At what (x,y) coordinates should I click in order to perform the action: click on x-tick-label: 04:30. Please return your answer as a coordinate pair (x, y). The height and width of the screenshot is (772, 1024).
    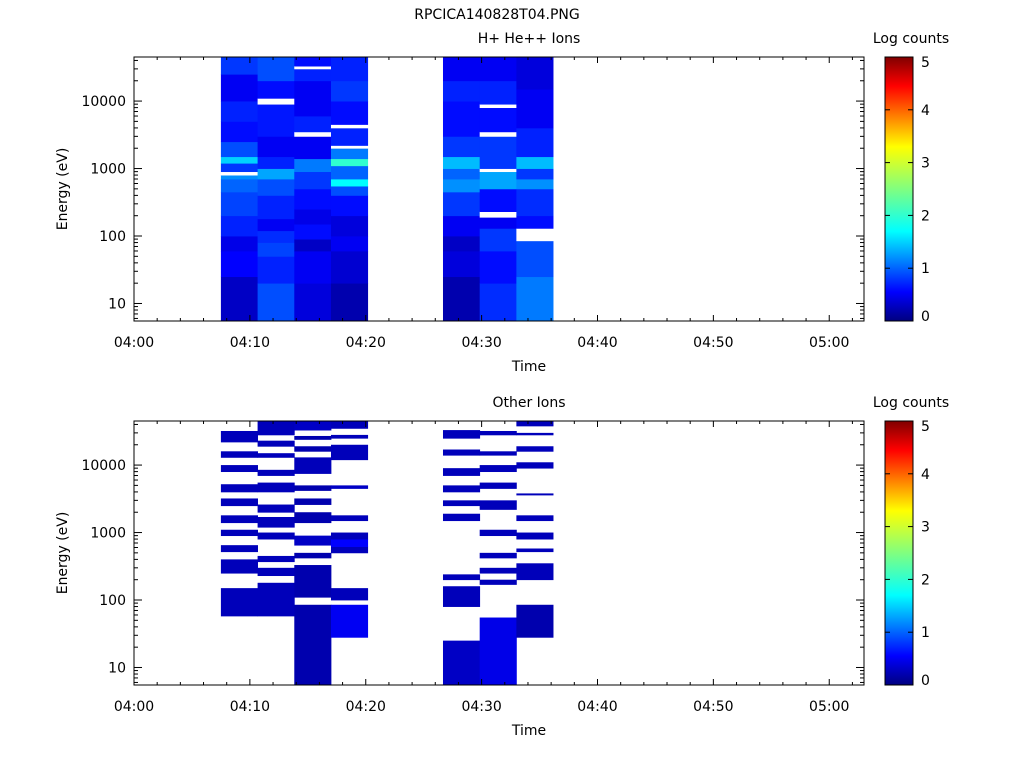
    Looking at the image, I should click on (481, 707).